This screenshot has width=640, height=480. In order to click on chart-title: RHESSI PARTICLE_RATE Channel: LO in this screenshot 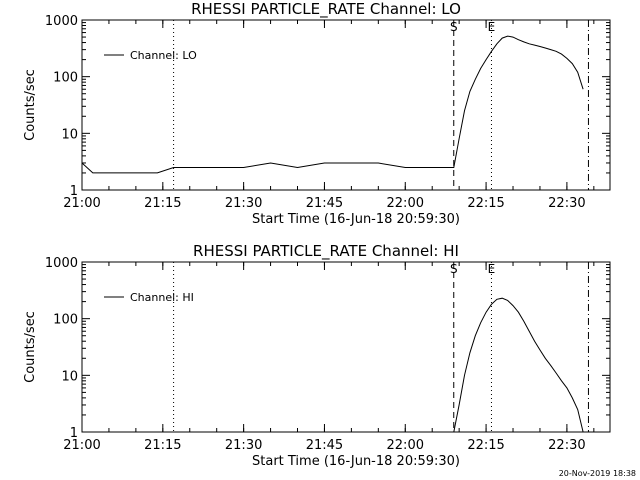, I will do `click(326, 9)`.